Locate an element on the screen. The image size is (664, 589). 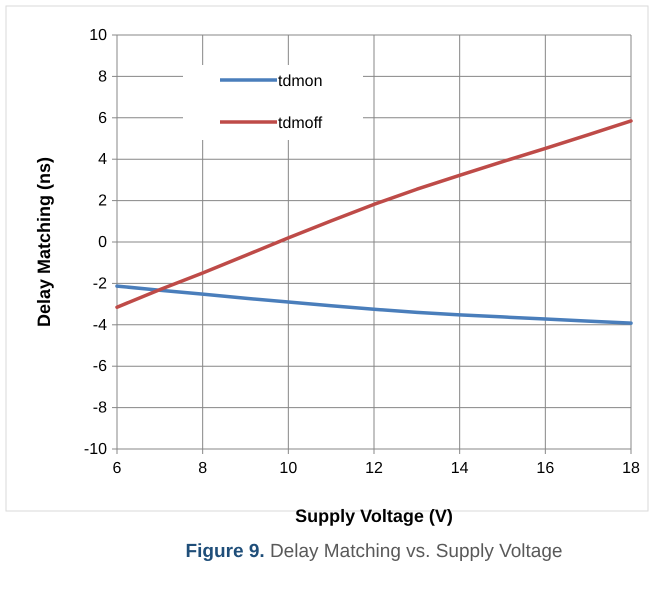
y-tick-label: 8 is located at coordinates (103, 77).